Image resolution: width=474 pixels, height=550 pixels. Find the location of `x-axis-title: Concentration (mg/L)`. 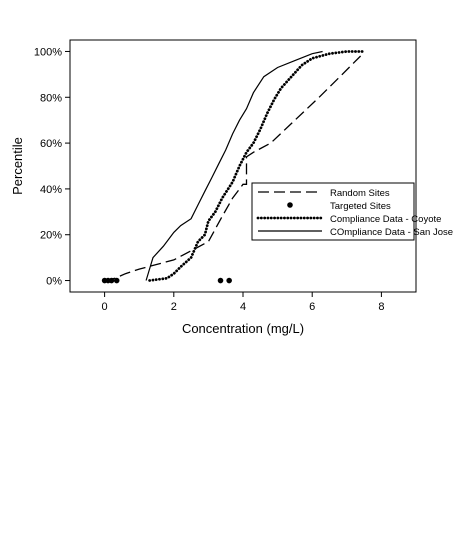

x-axis-title: Concentration (mg/L) is located at coordinates (243, 328).